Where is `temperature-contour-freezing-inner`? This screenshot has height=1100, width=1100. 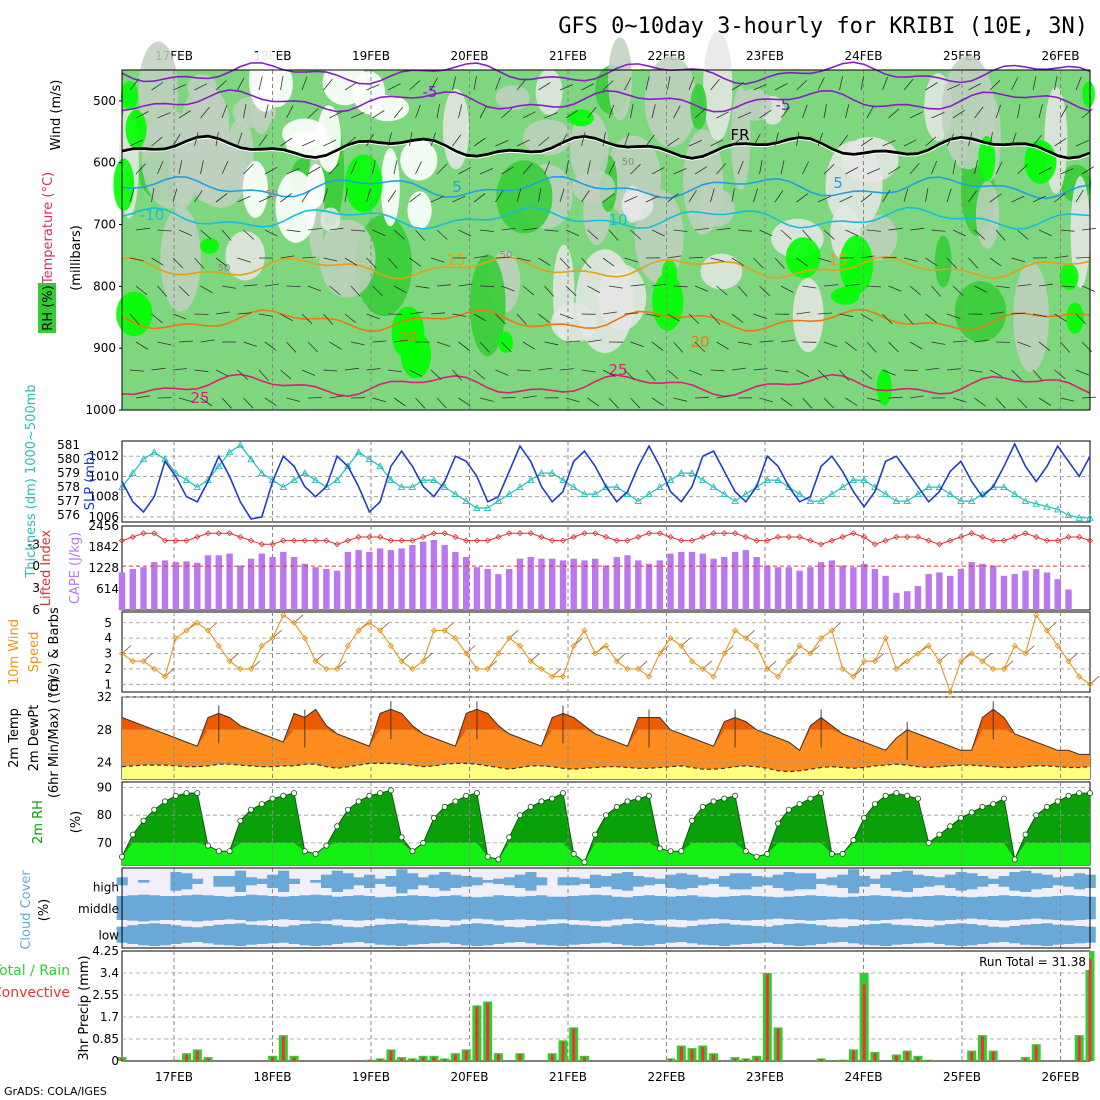
temperature-contour-freezing-inner is located at coordinates (606, 149).